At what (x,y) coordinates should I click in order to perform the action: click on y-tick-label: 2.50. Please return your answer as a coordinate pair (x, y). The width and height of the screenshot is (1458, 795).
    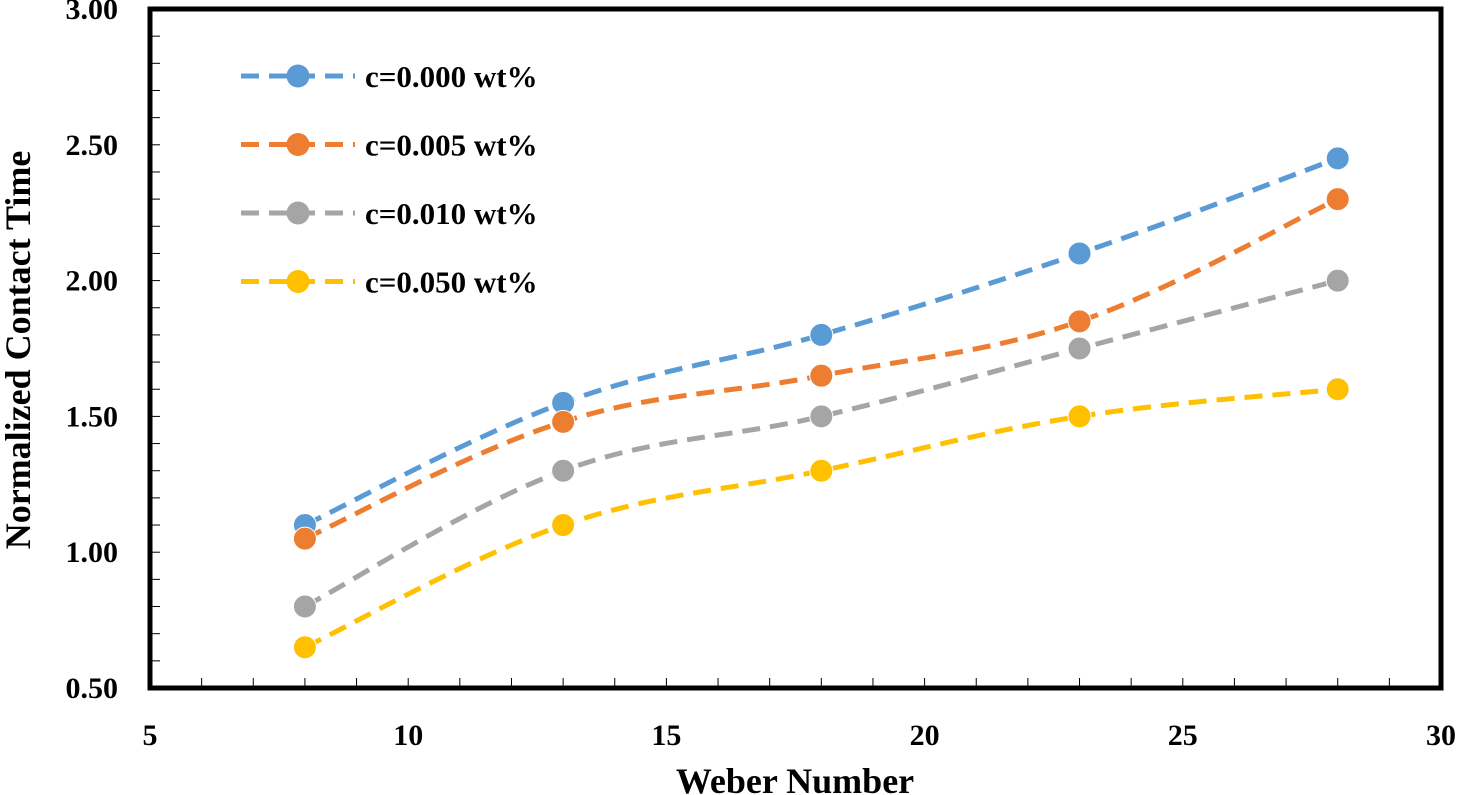
    Looking at the image, I should click on (92, 145).